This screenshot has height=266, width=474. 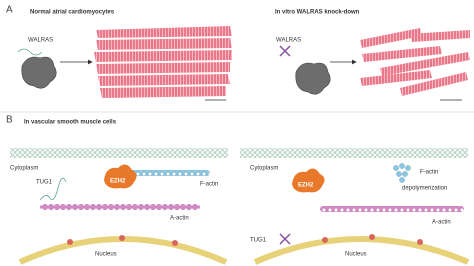 I want to click on cardiomyocytes, so click(x=163, y=63).